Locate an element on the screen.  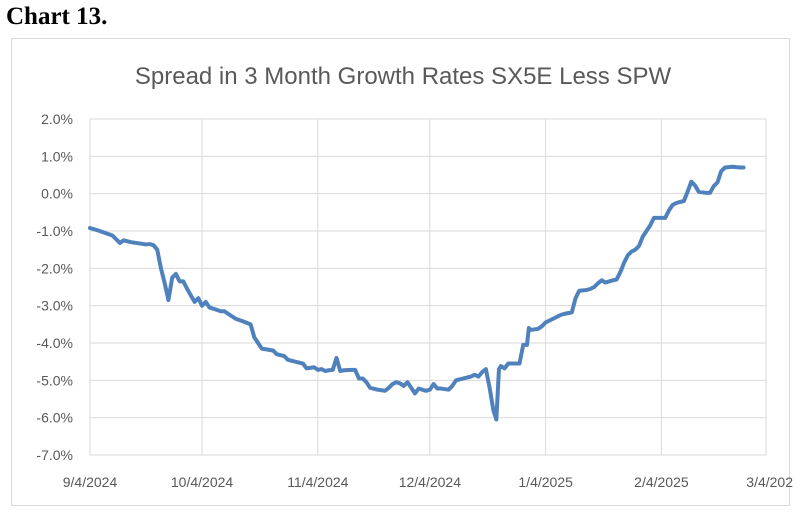
y-tick-label: 1.0% is located at coordinates (57, 156).